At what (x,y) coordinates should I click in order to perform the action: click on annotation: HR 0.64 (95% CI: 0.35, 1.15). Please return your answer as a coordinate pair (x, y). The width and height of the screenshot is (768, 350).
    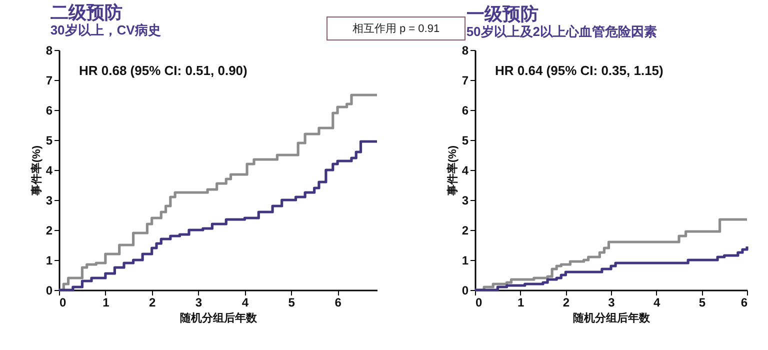
    Looking at the image, I should click on (579, 70).